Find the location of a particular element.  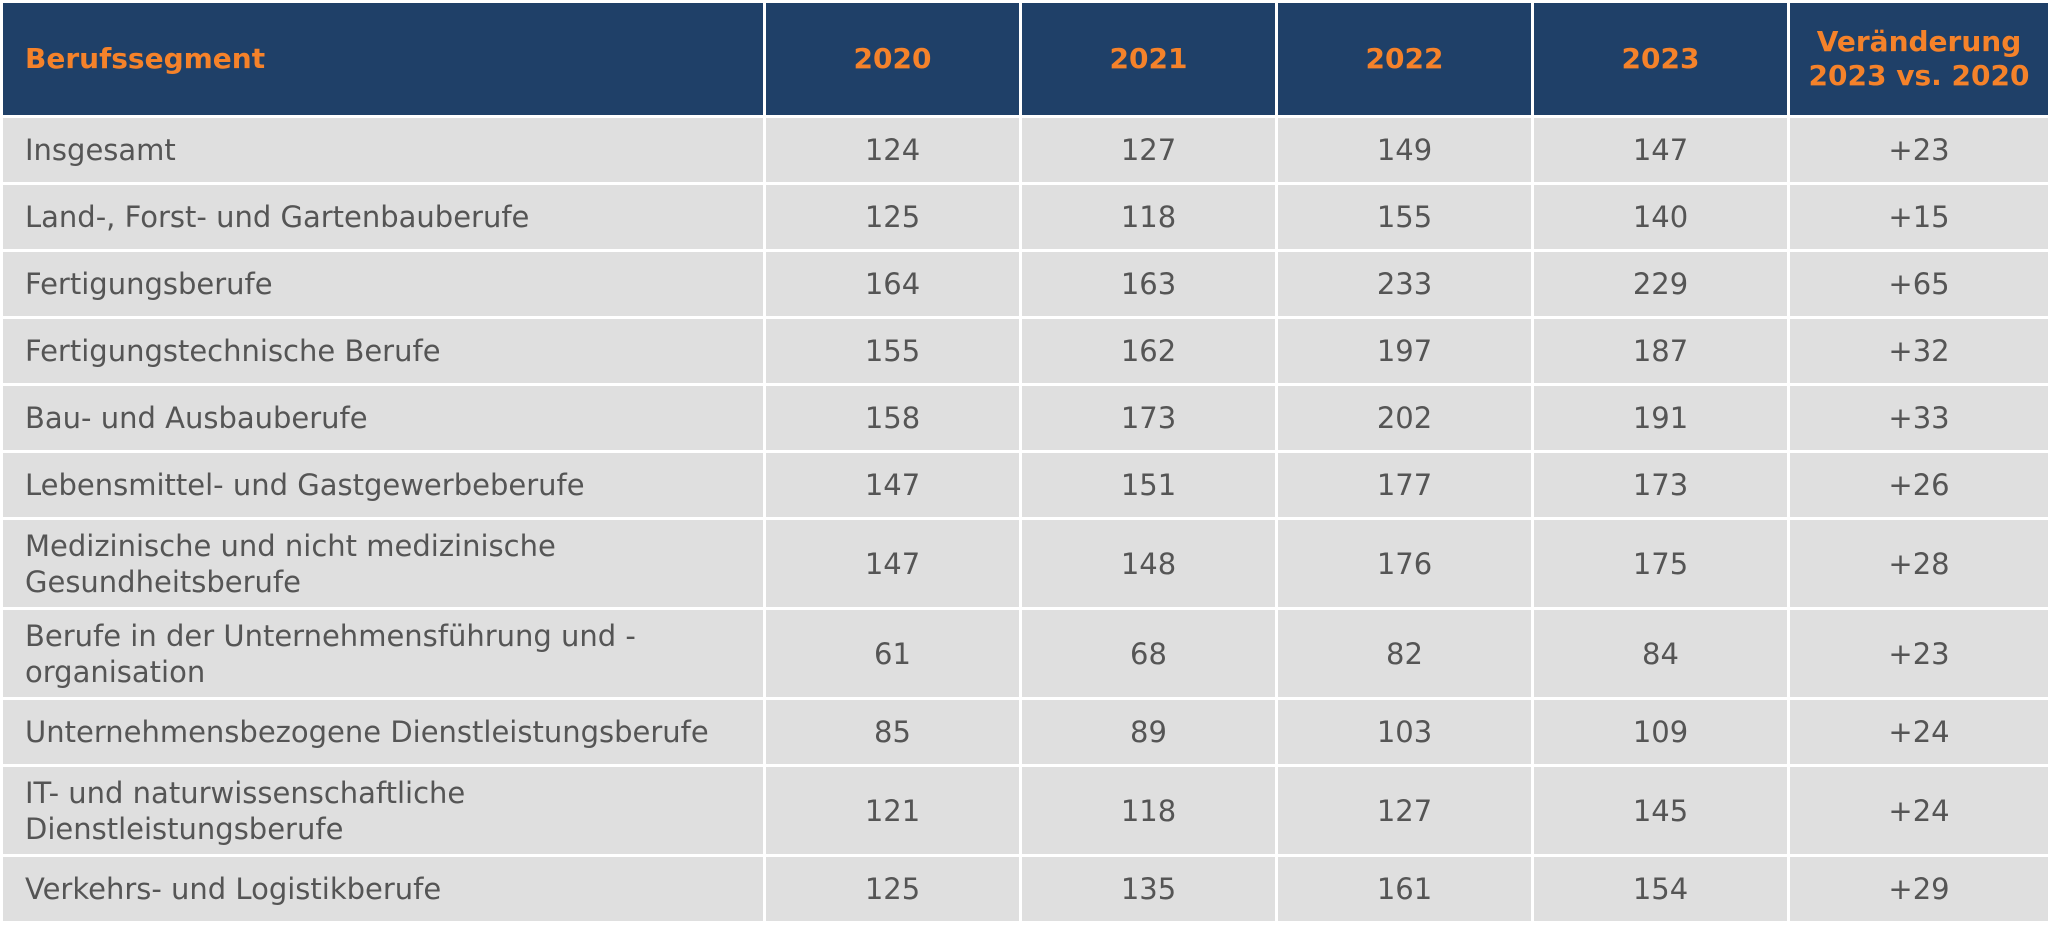

row-label-cell: Insgesamt is located at coordinates (383, 150).